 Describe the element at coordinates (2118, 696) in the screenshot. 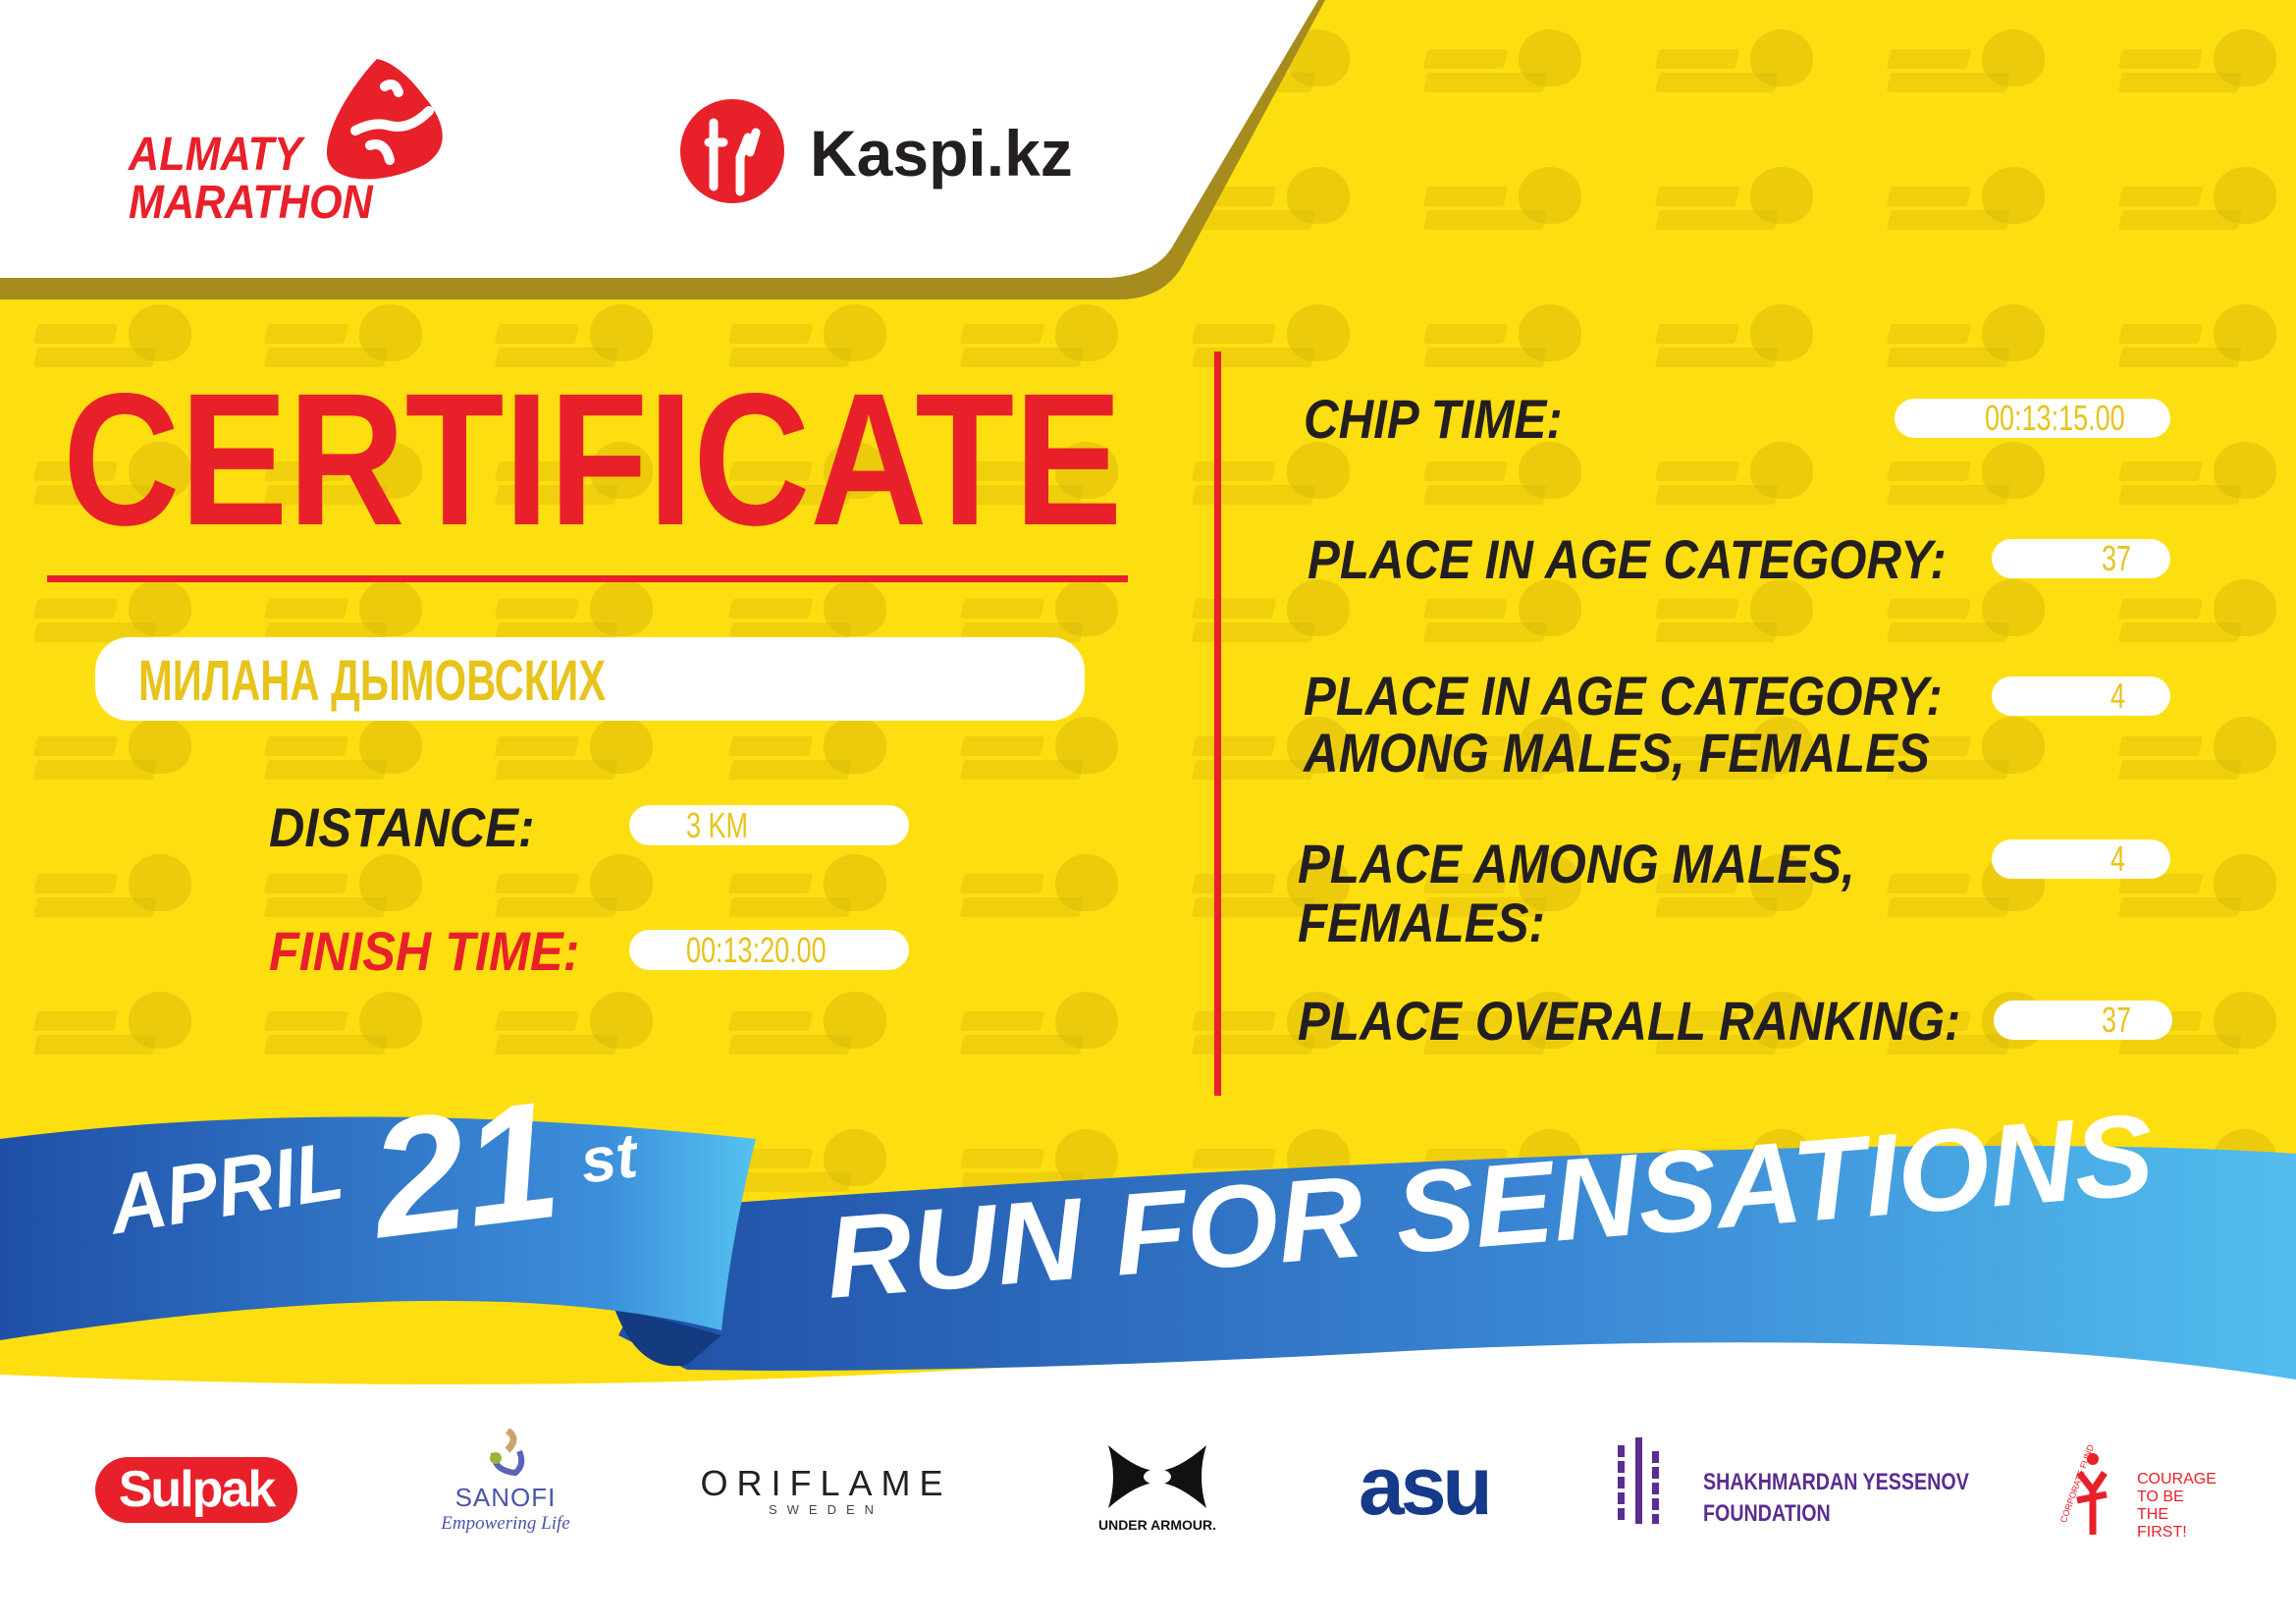

I see `age-category-gender-value: 4` at that location.